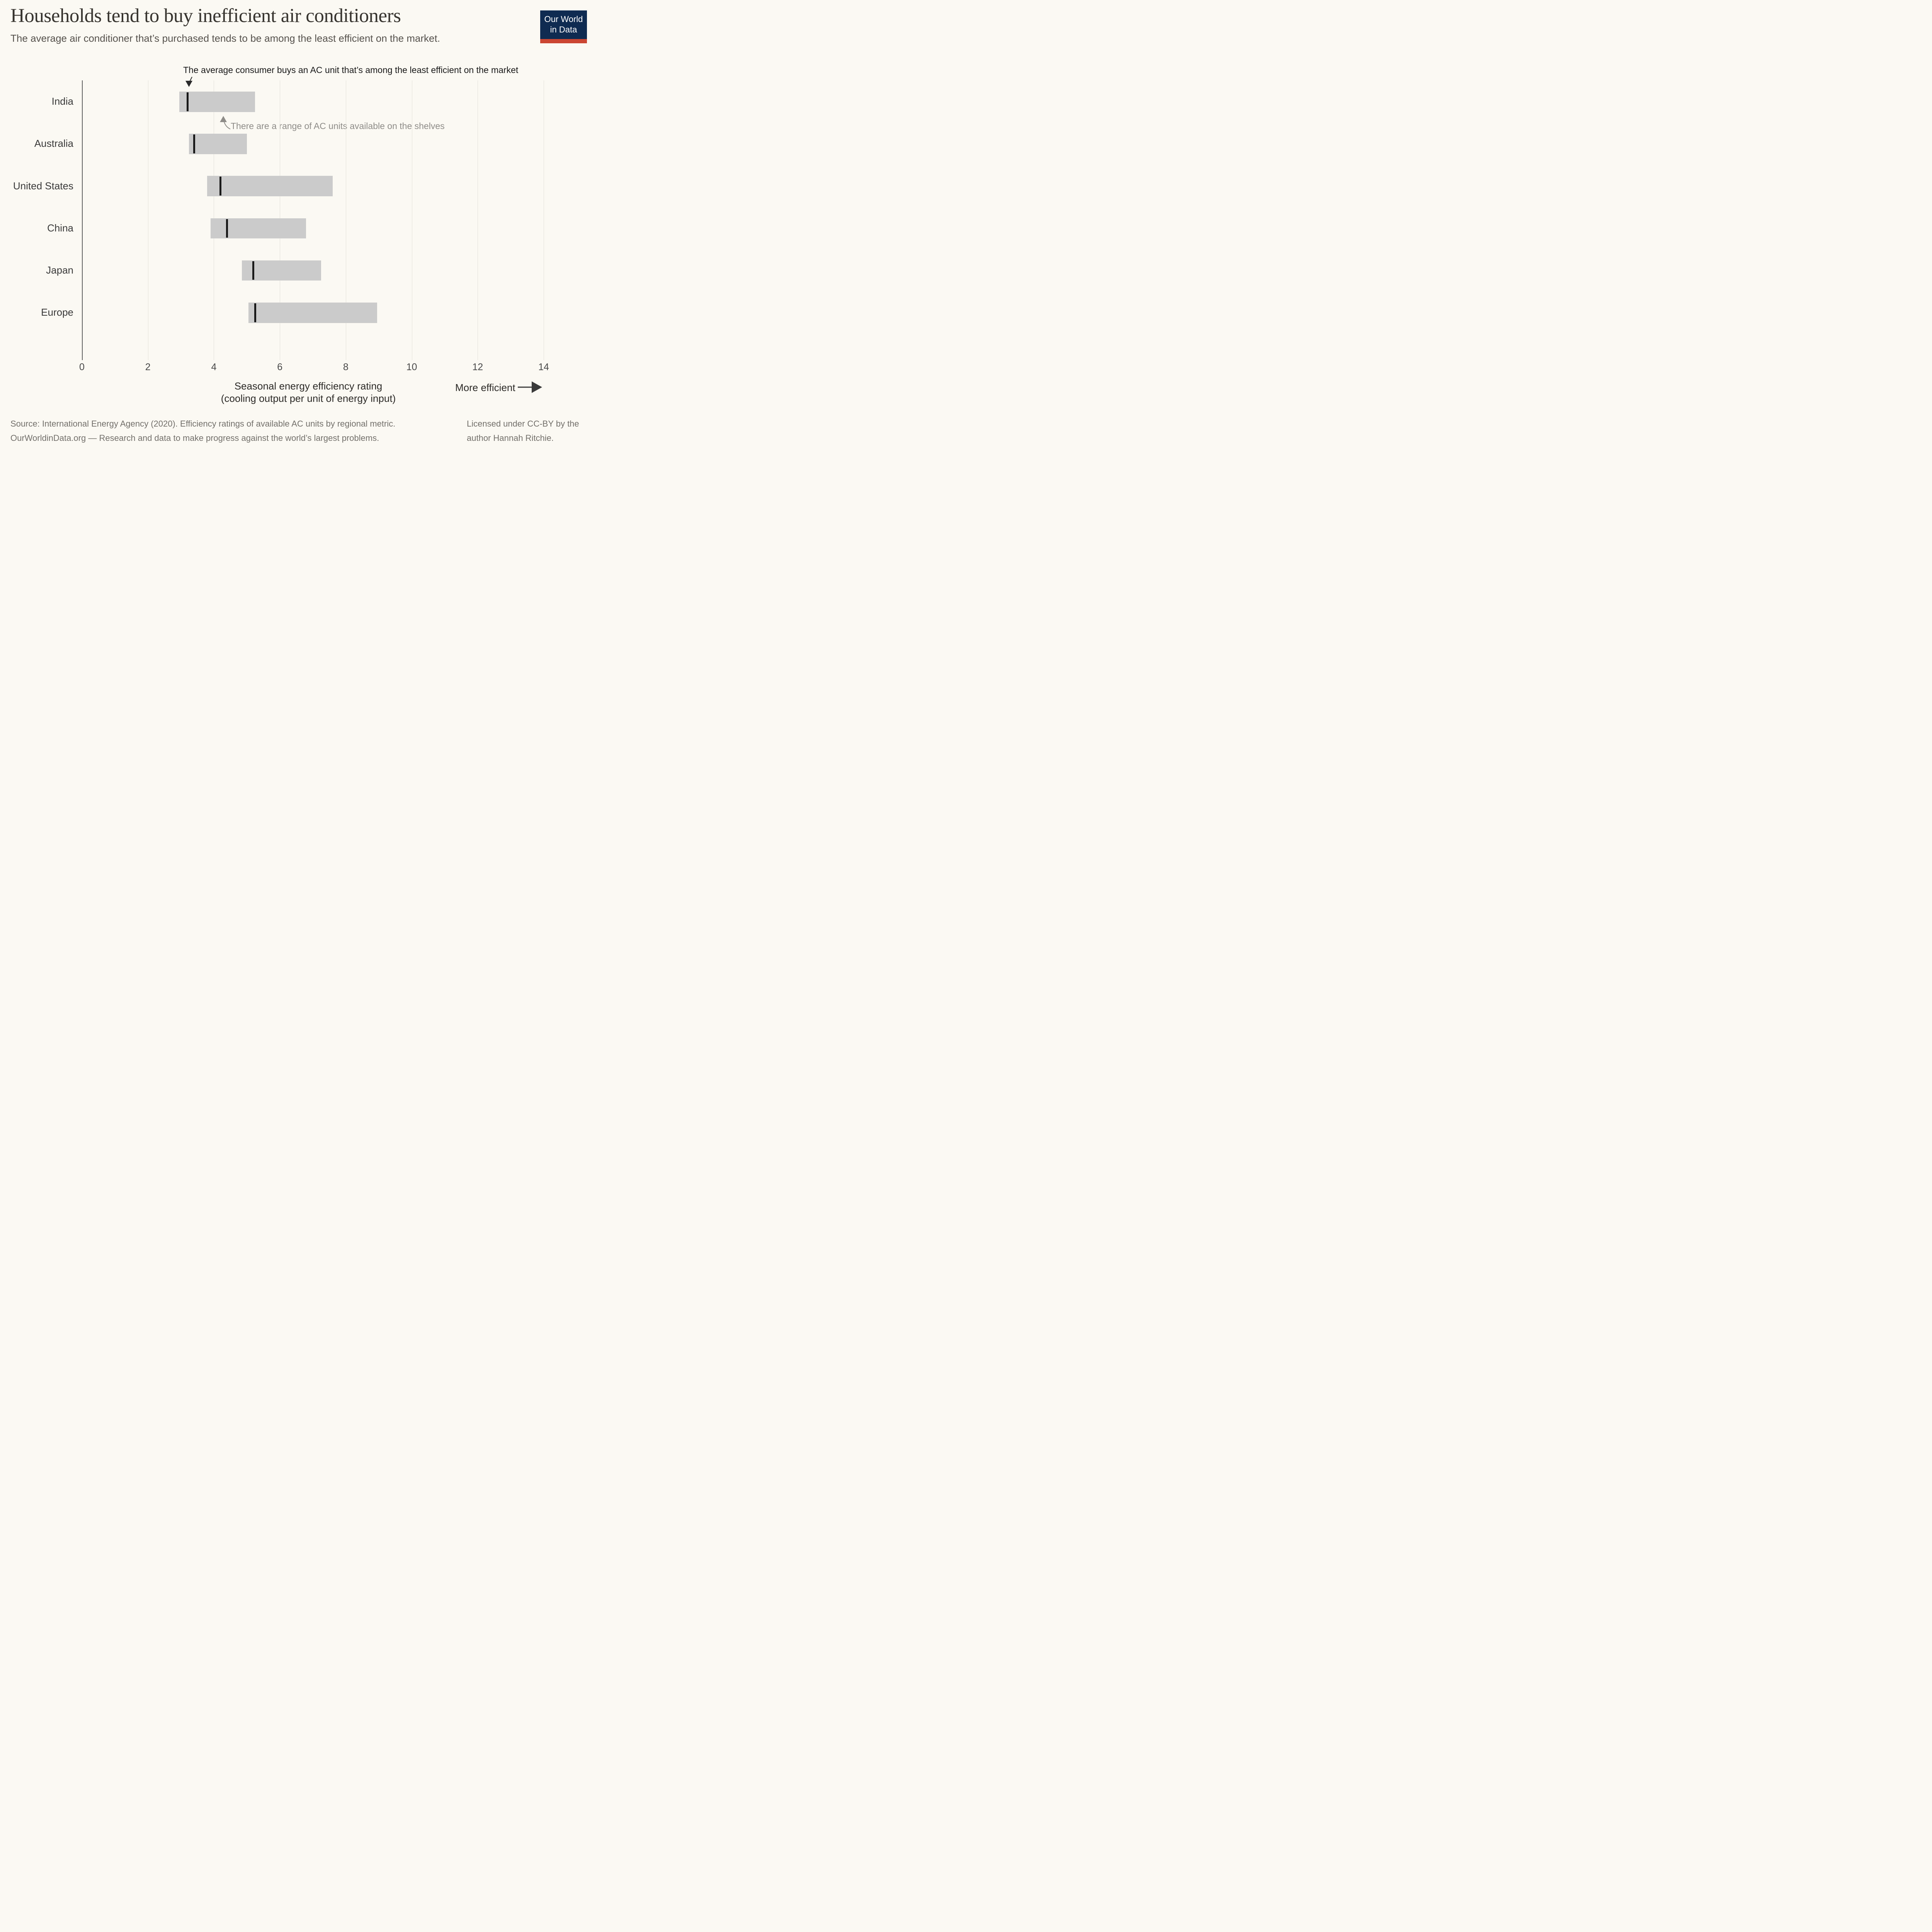  I want to click on x-tick-label-6: 6, so click(280, 367).